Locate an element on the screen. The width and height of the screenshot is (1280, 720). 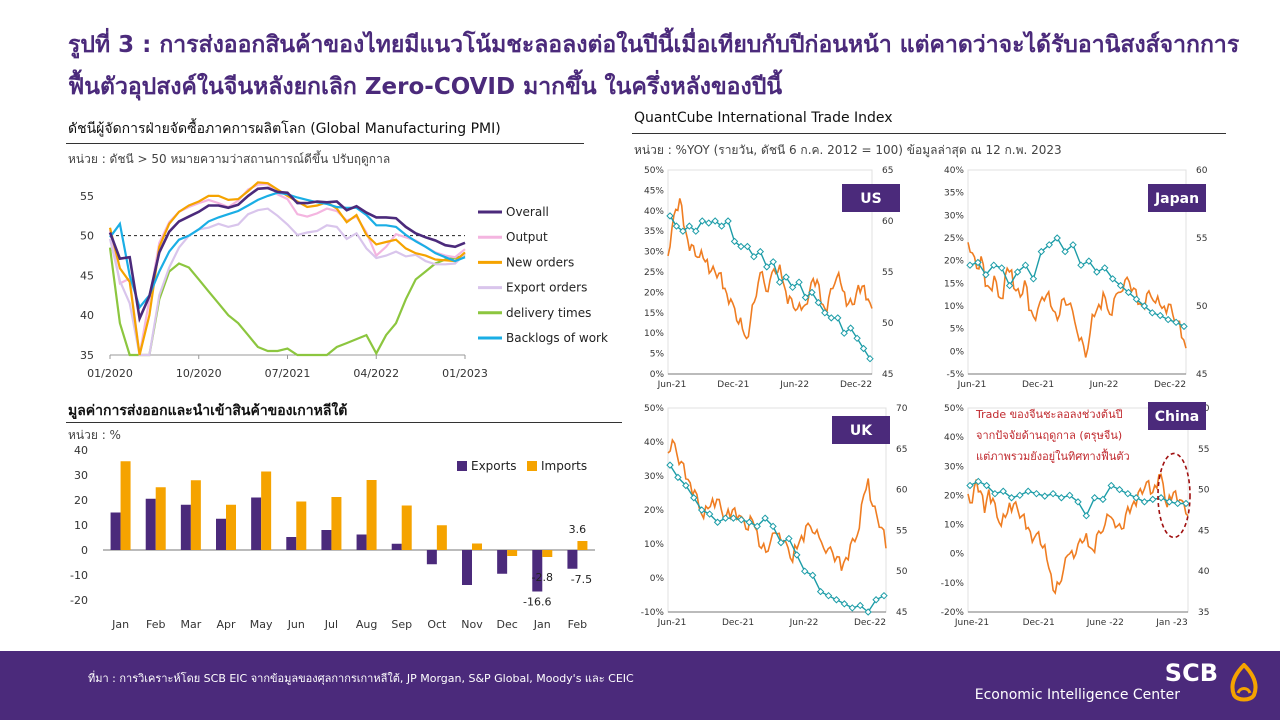
pmi-series-export-orders is located at coordinates (287, 282).